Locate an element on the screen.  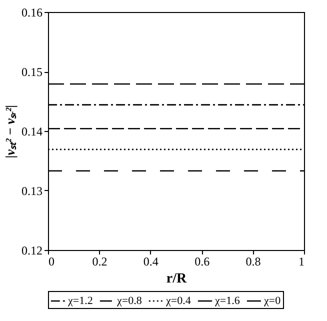
x-axis-title: r/R is located at coordinates (177, 279).